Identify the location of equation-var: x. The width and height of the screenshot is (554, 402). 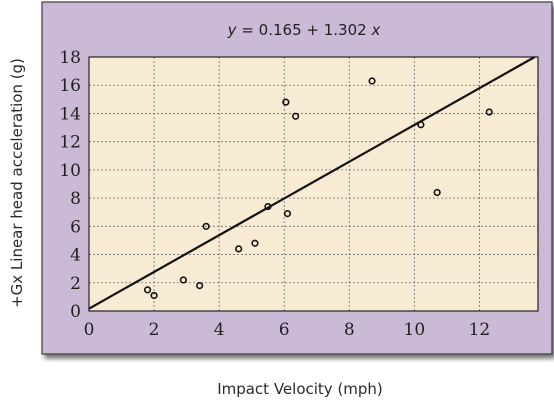
(375, 30).